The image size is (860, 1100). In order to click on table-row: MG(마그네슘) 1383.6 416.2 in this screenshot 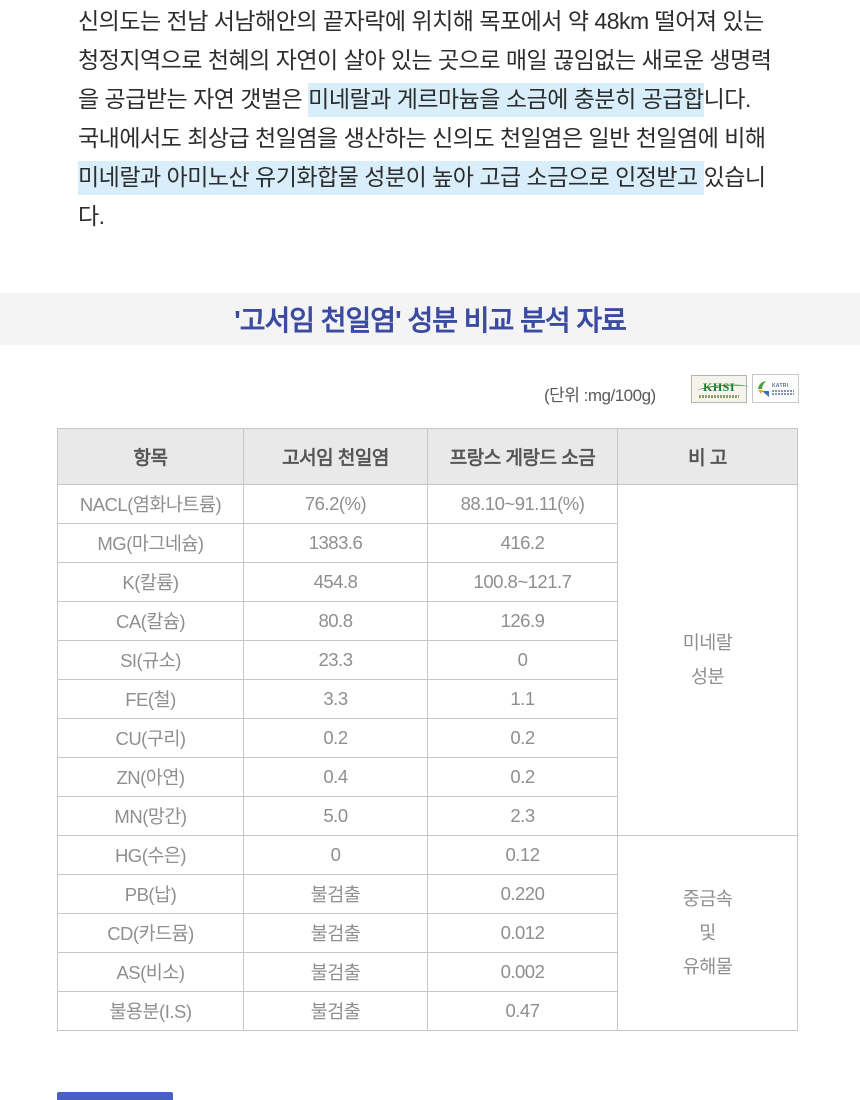, I will do `click(427, 543)`.